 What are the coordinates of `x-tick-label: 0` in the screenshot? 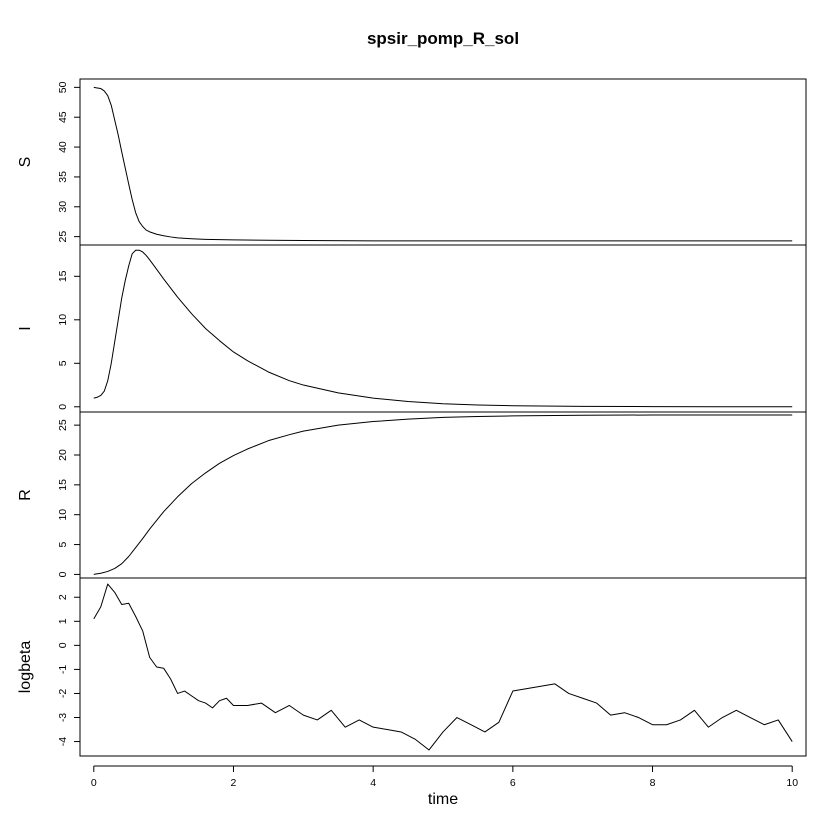 It's located at (94, 783).